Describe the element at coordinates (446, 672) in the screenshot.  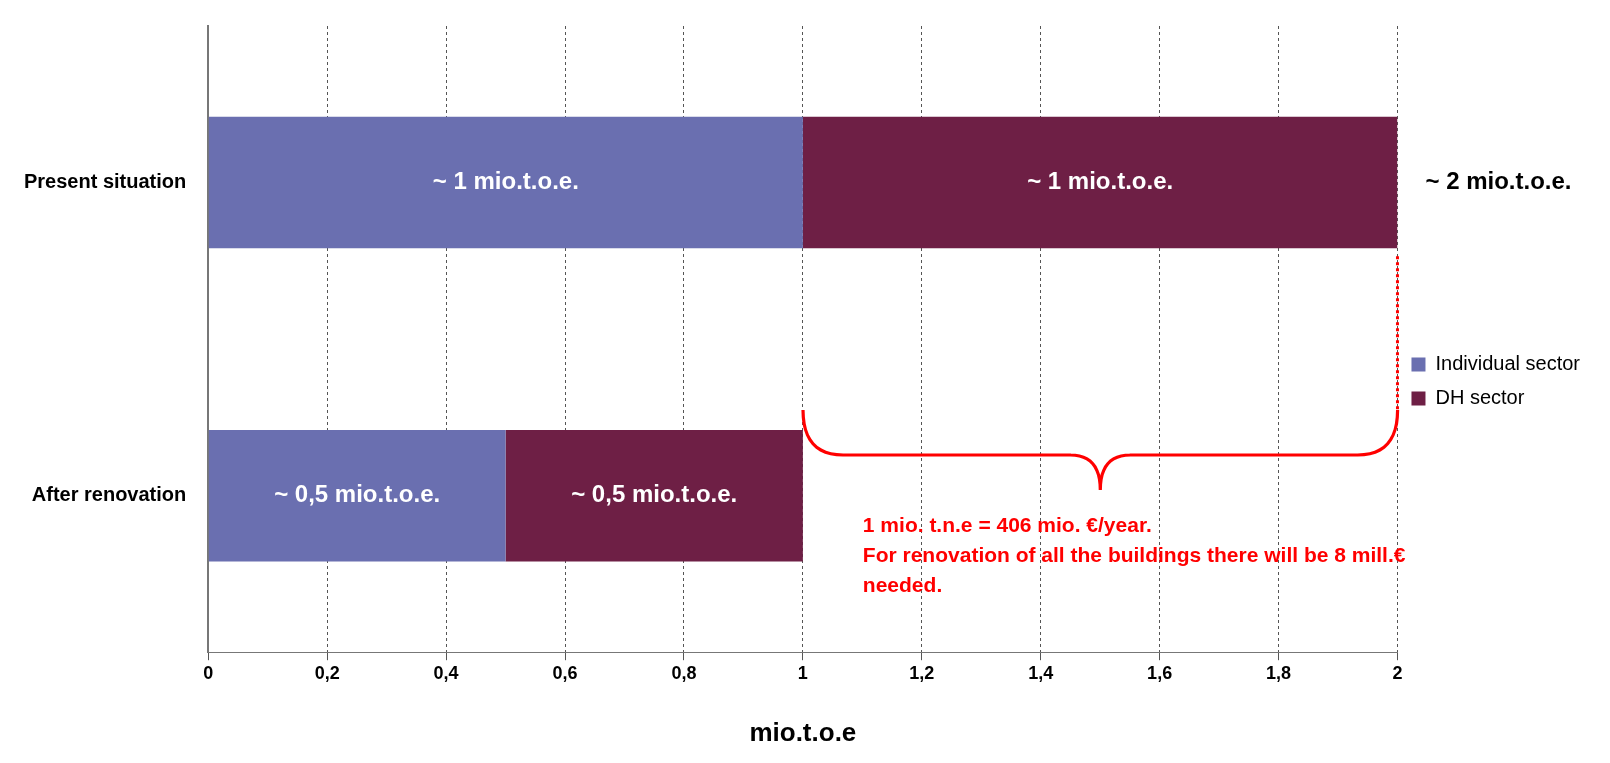
I see `x-tick-label: 0,4` at that location.